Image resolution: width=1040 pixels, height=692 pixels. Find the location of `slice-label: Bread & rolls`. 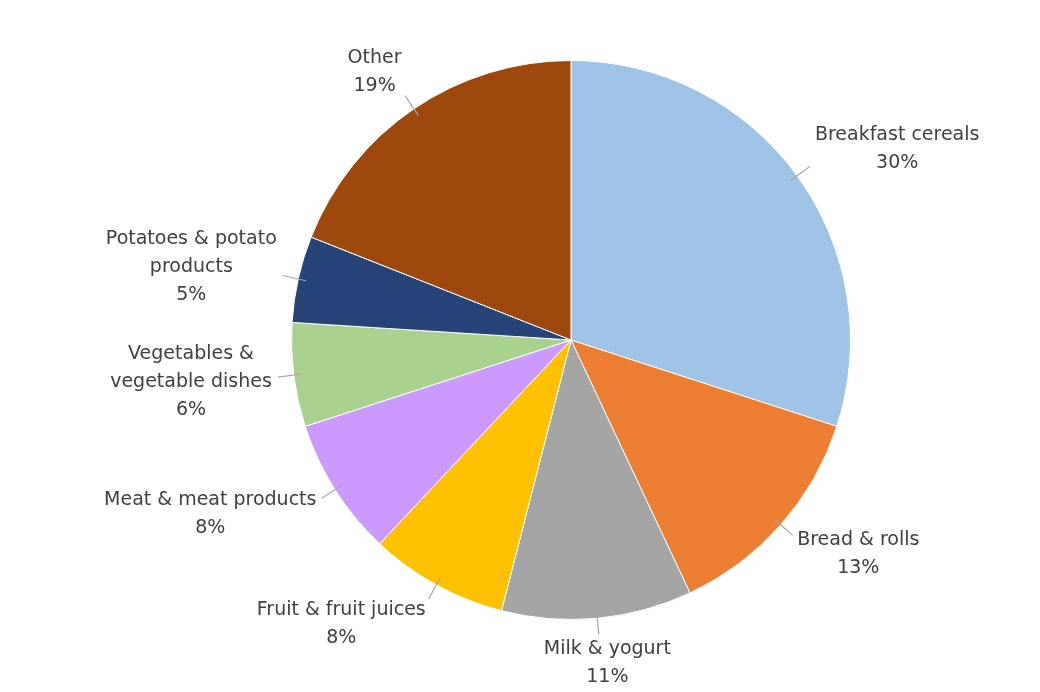

slice-label: Bread & rolls is located at coordinates (858, 538).